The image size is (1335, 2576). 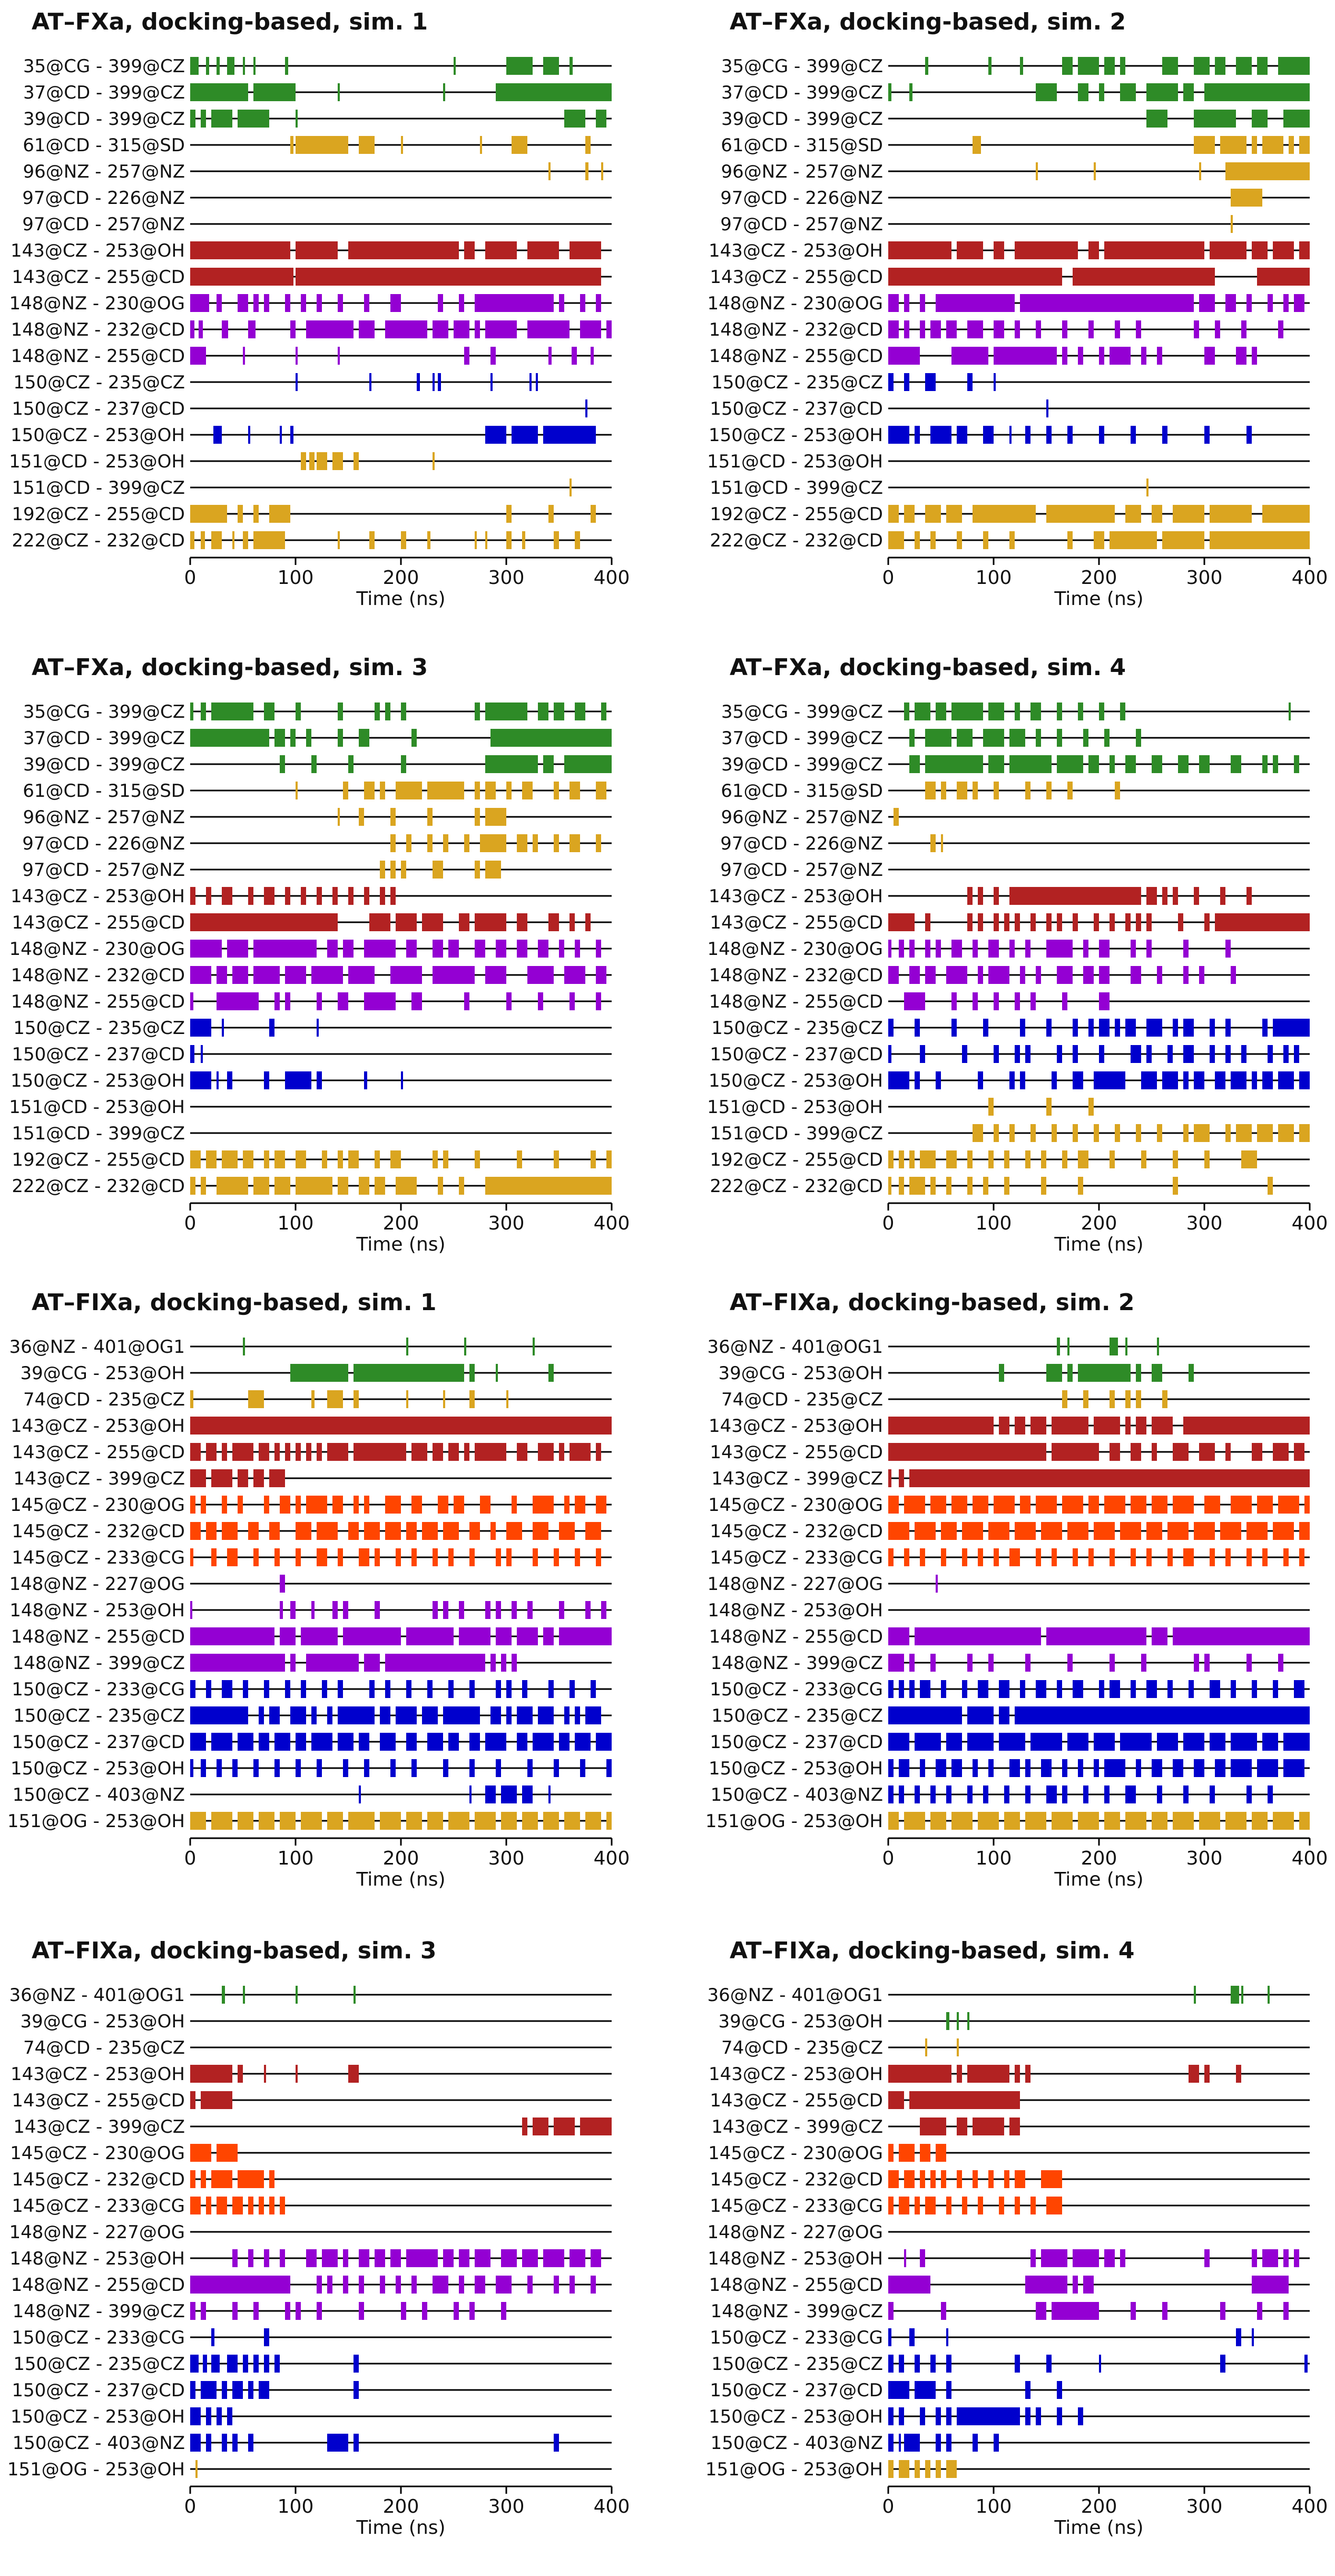 I want to click on row-label: 97@CD - 257@NZ, so click(x=802, y=224).